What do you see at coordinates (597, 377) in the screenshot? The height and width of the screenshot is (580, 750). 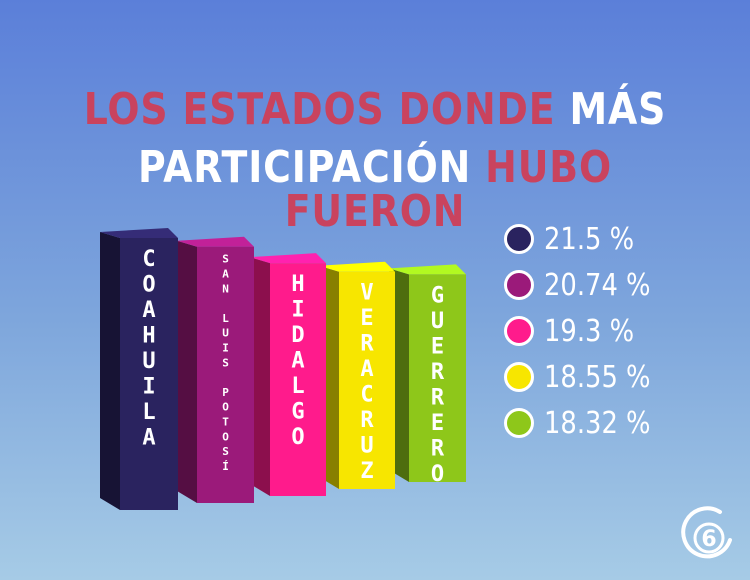 I see `legend-label: 18.55 %` at bounding box center [597, 377].